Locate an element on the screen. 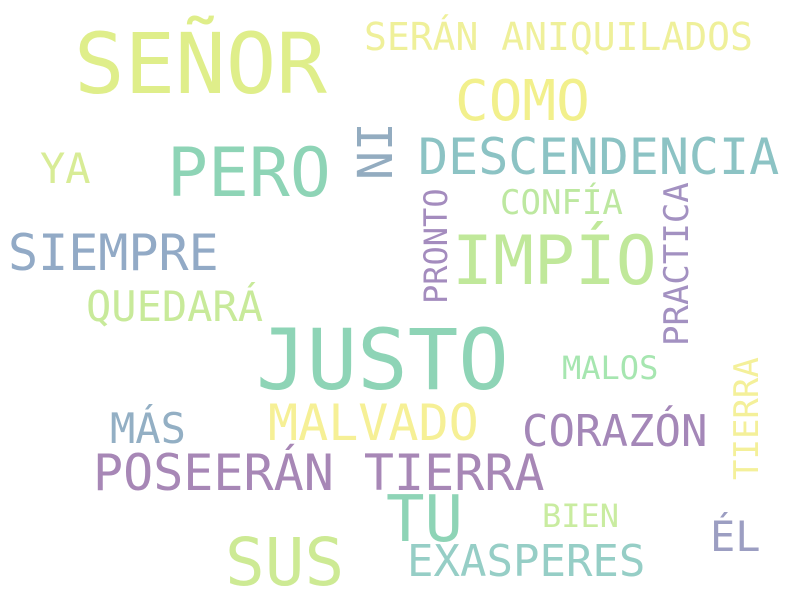 The width and height of the screenshot is (800, 600). word-sus: SUS is located at coordinates (285, 562).